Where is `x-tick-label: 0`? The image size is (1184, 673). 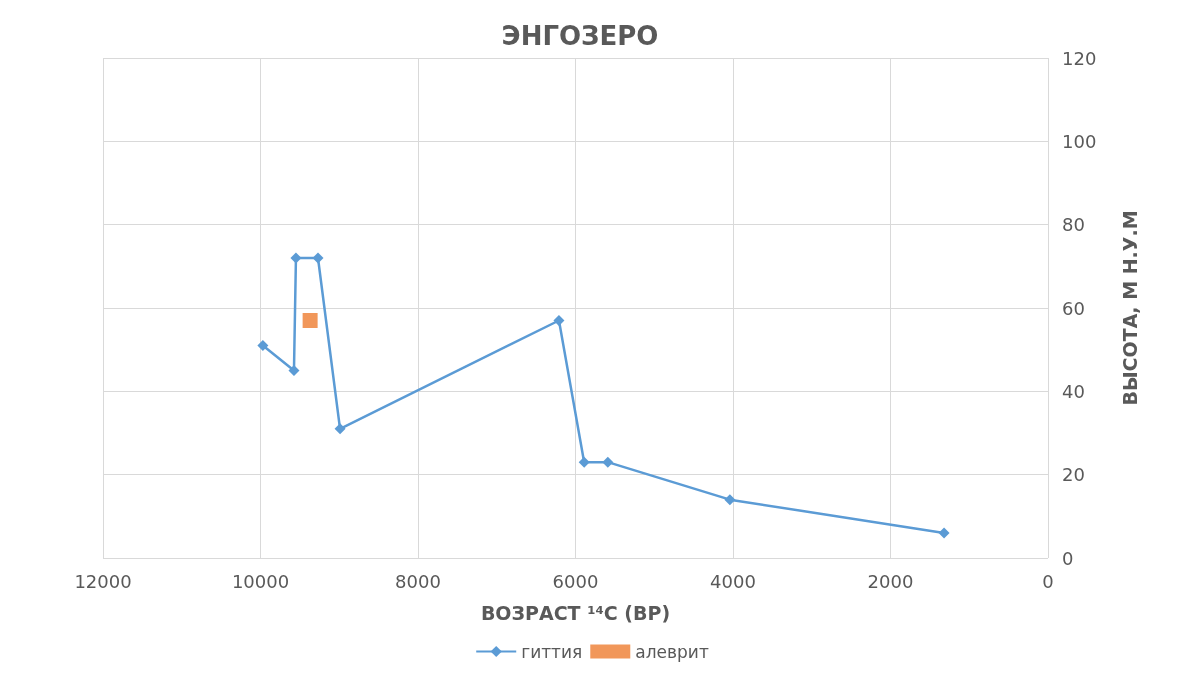 x-tick-label: 0 is located at coordinates (1048, 581).